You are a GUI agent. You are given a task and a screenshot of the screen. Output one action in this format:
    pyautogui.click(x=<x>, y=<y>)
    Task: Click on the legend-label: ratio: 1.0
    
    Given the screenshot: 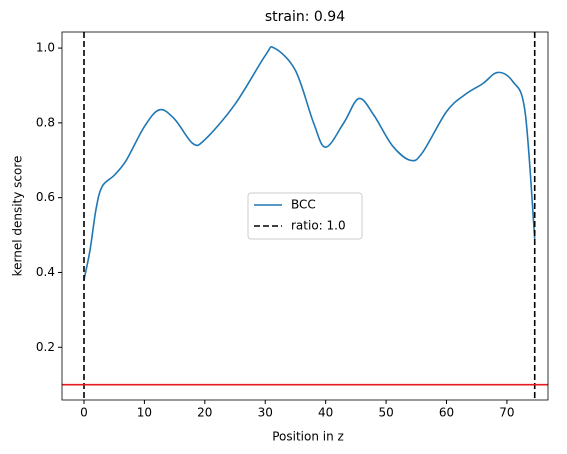 What is the action you would take?
    pyautogui.click(x=318, y=226)
    